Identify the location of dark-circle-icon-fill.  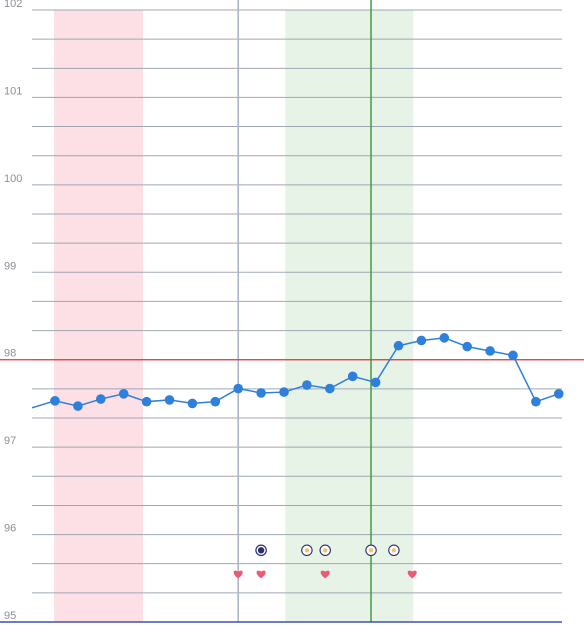
(261, 550).